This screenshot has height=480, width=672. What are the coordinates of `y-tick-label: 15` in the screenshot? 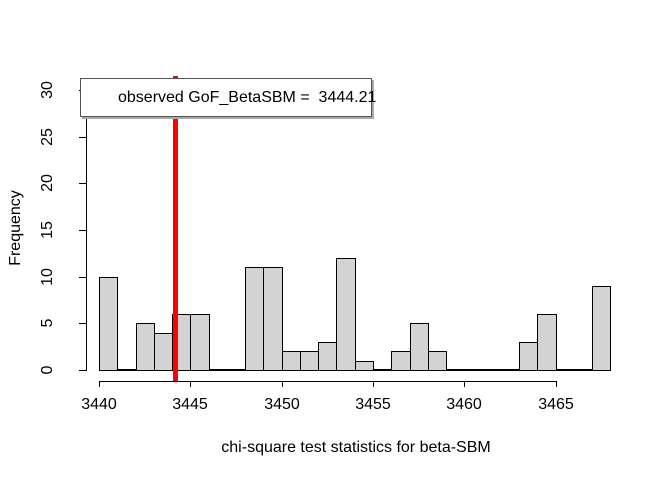 It's located at (47, 230).